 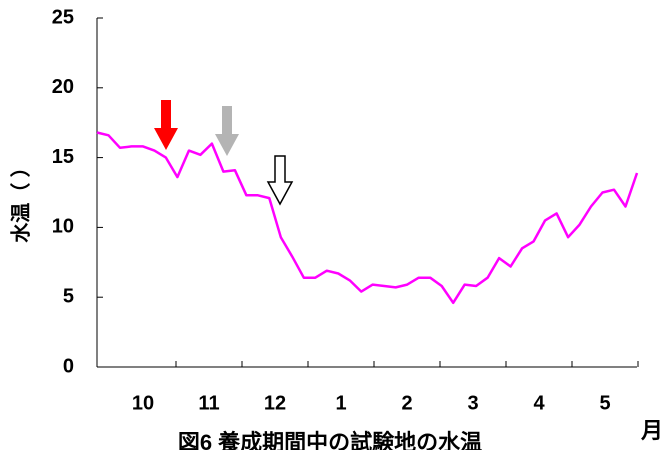 I want to click on y-tick-label: 10, so click(x=63, y=227).